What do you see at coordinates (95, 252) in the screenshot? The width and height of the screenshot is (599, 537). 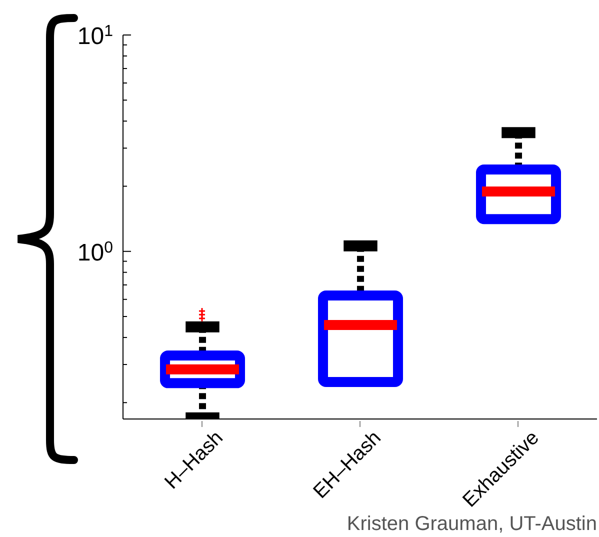 I see `y-tick-label: 10$^{0}$` at bounding box center [95, 252].